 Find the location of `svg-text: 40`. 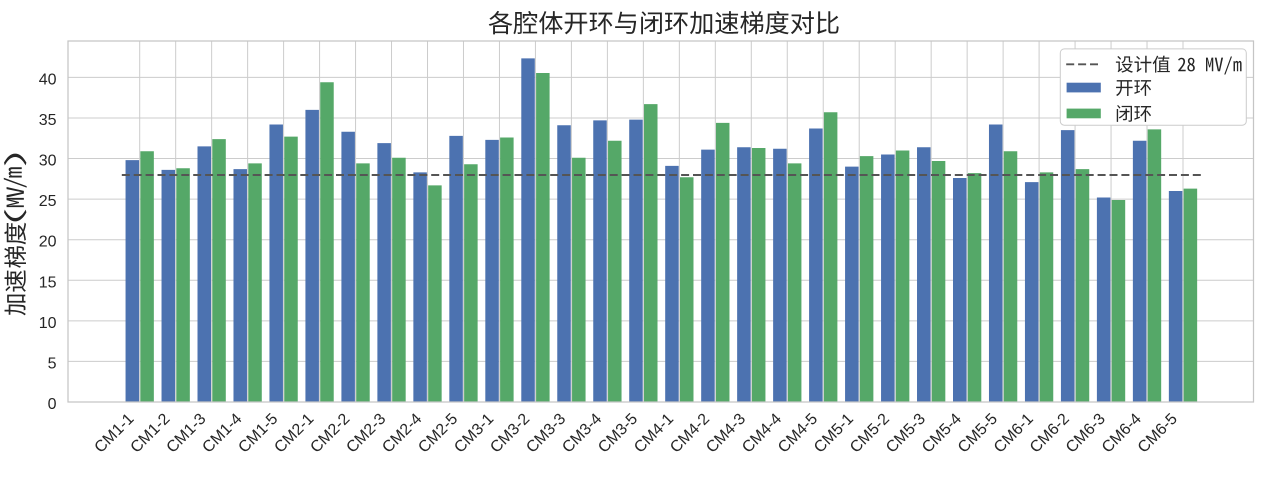

svg-text: 40 is located at coordinates (48, 79).